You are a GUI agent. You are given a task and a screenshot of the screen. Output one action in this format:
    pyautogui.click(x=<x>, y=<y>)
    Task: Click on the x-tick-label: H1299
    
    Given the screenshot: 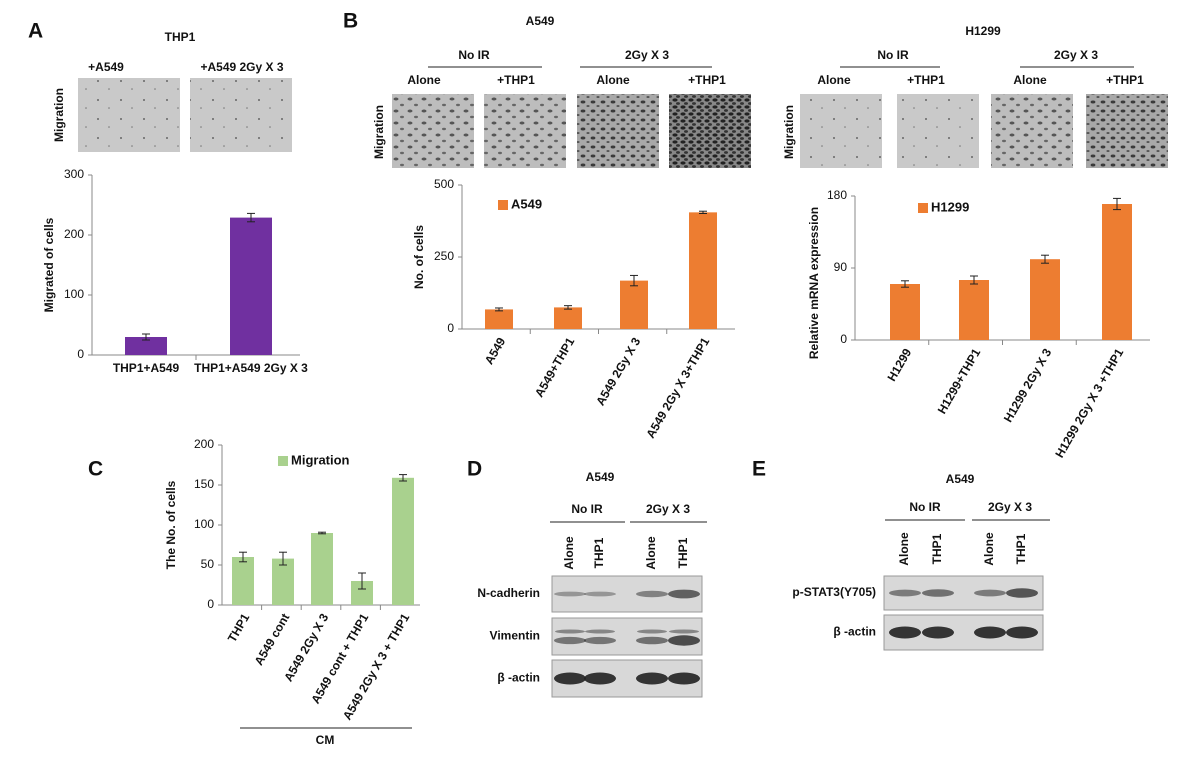 What is the action you would take?
    pyautogui.click(x=900, y=365)
    